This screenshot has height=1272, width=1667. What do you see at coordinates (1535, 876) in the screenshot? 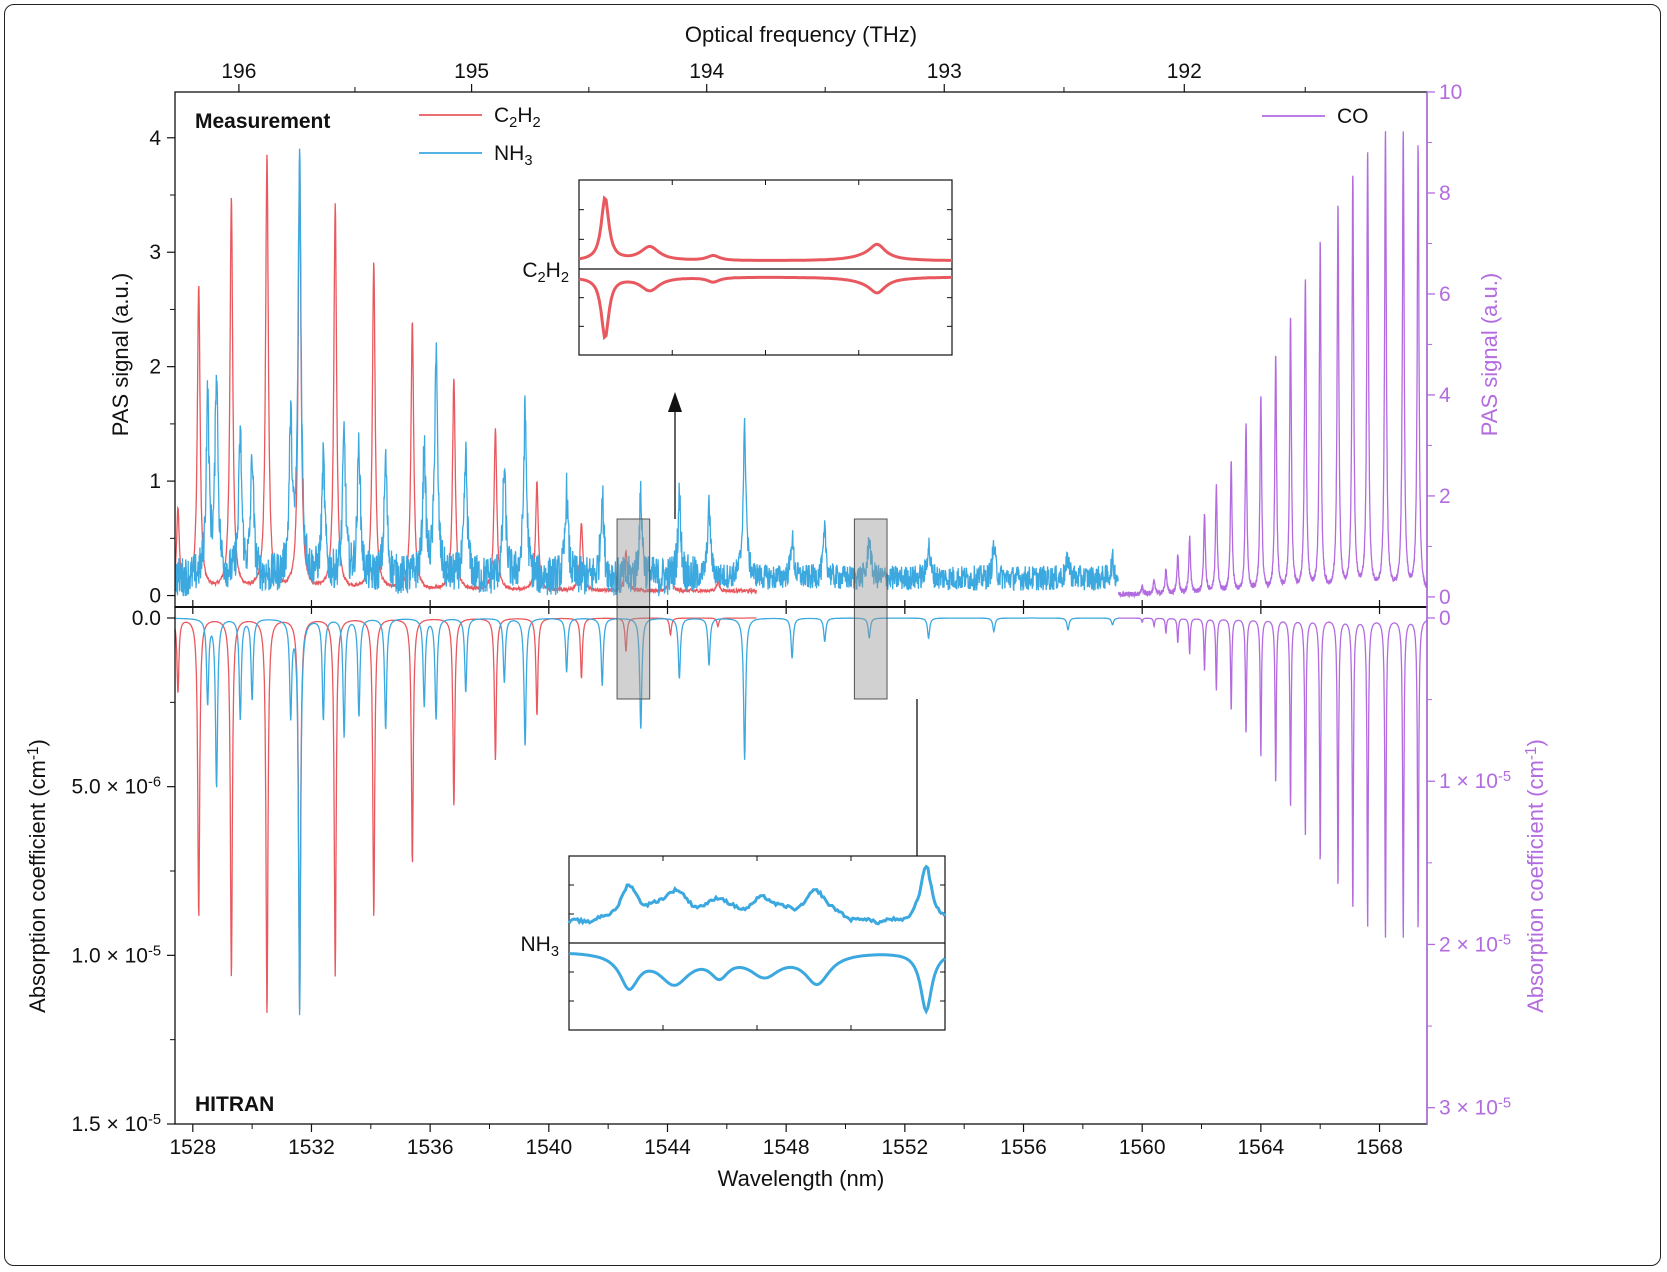
I see `lower-right-y-axis-title: Absorption coefficient (cm-1)` at bounding box center [1535, 876].